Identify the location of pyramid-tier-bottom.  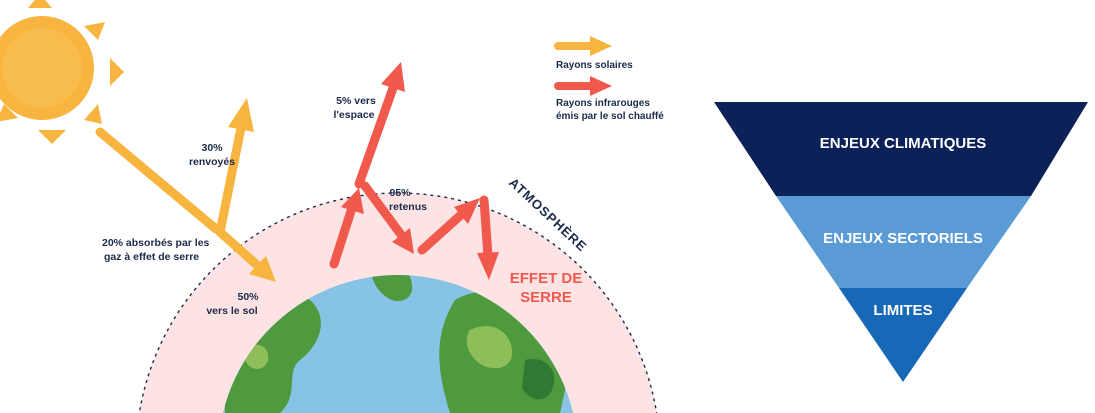
(903, 335).